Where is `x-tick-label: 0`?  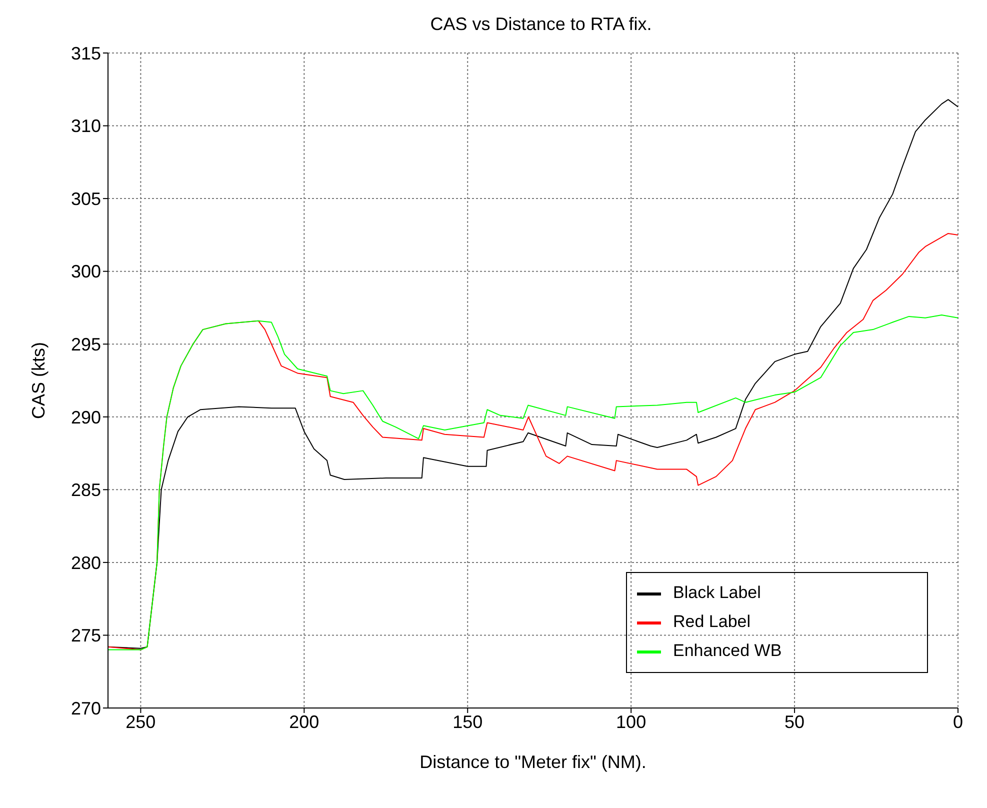 x-tick-label: 0 is located at coordinates (958, 722).